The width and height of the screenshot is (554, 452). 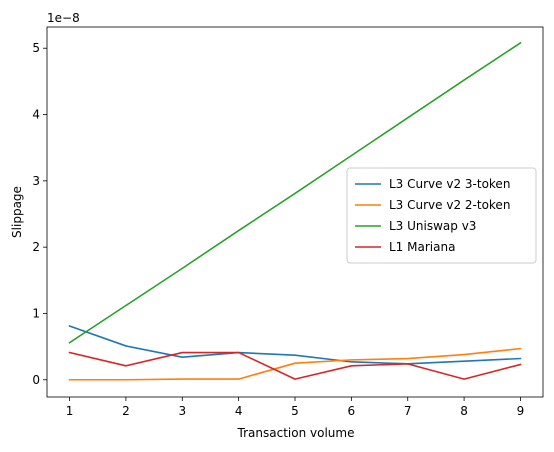 I want to click on x-tick-label: 9, so click(x=521, y=411).